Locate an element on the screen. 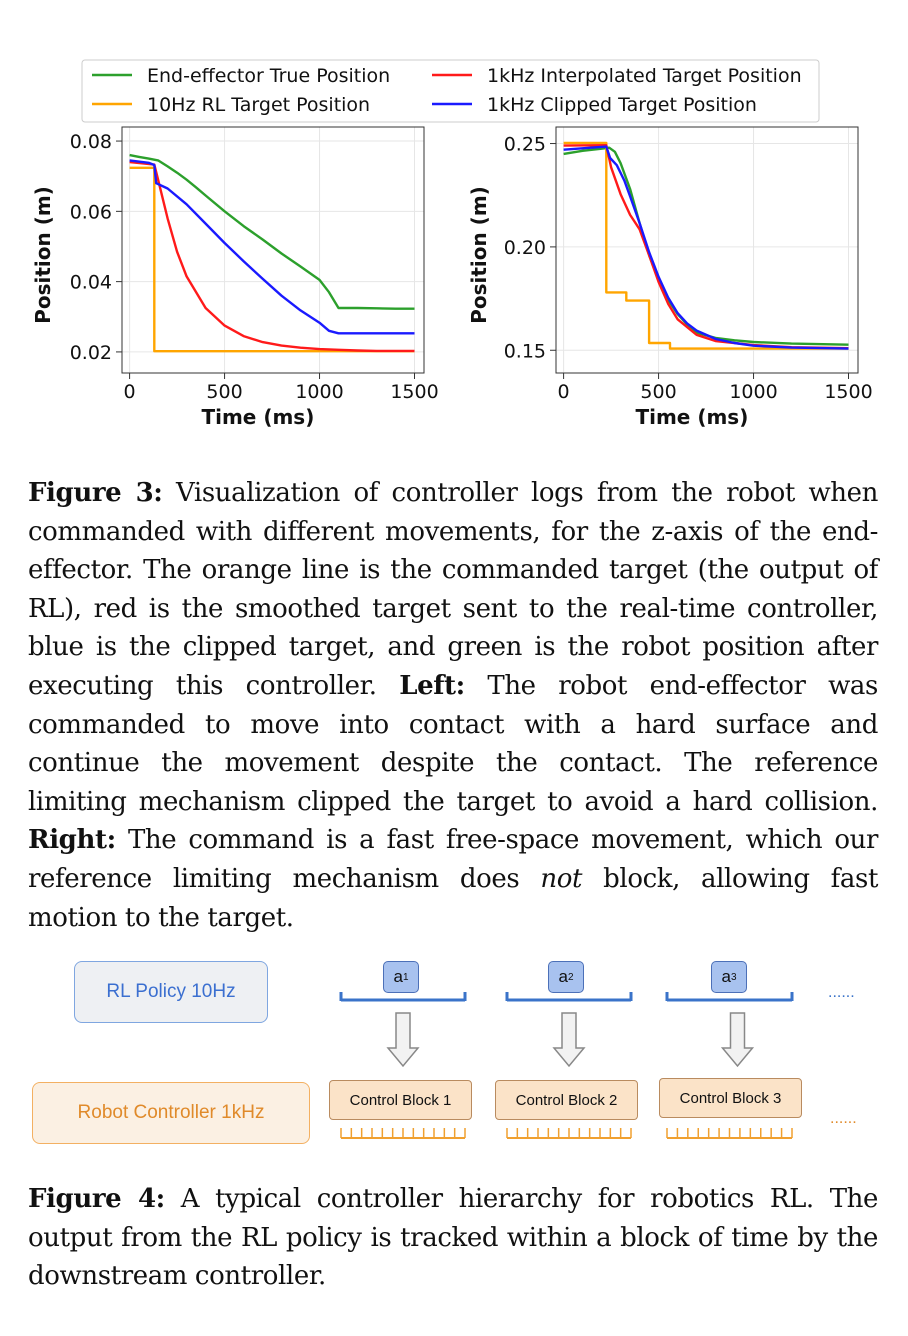 Image resolution: width=908 pixels, height=1336 pixels. legend-frame is located at coordinates (450, 91).